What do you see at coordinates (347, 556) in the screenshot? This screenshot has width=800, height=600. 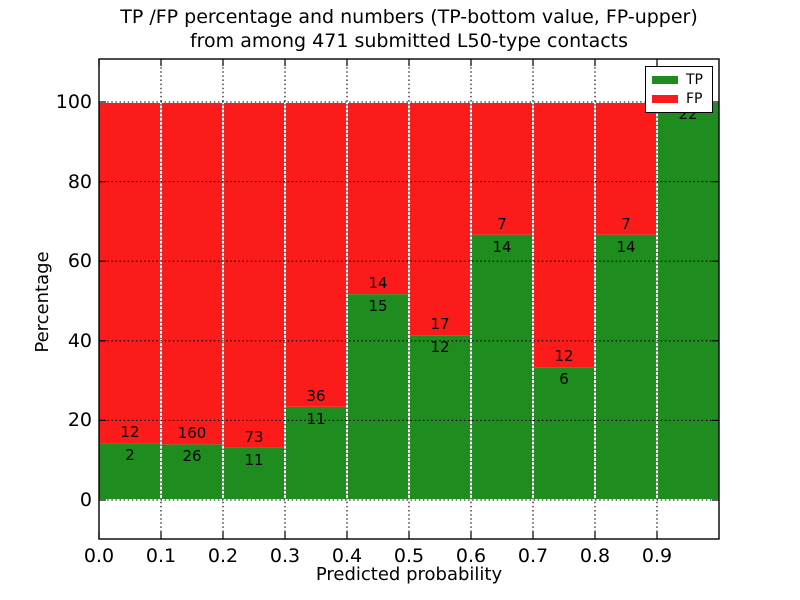 I see `x-tick-label: 0.4` at bounding box center [347, 556].